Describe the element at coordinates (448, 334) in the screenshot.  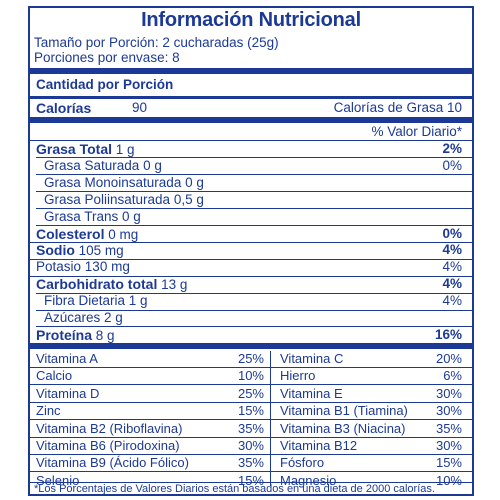
I see `nutrient-daily-value: 16%` at that location.